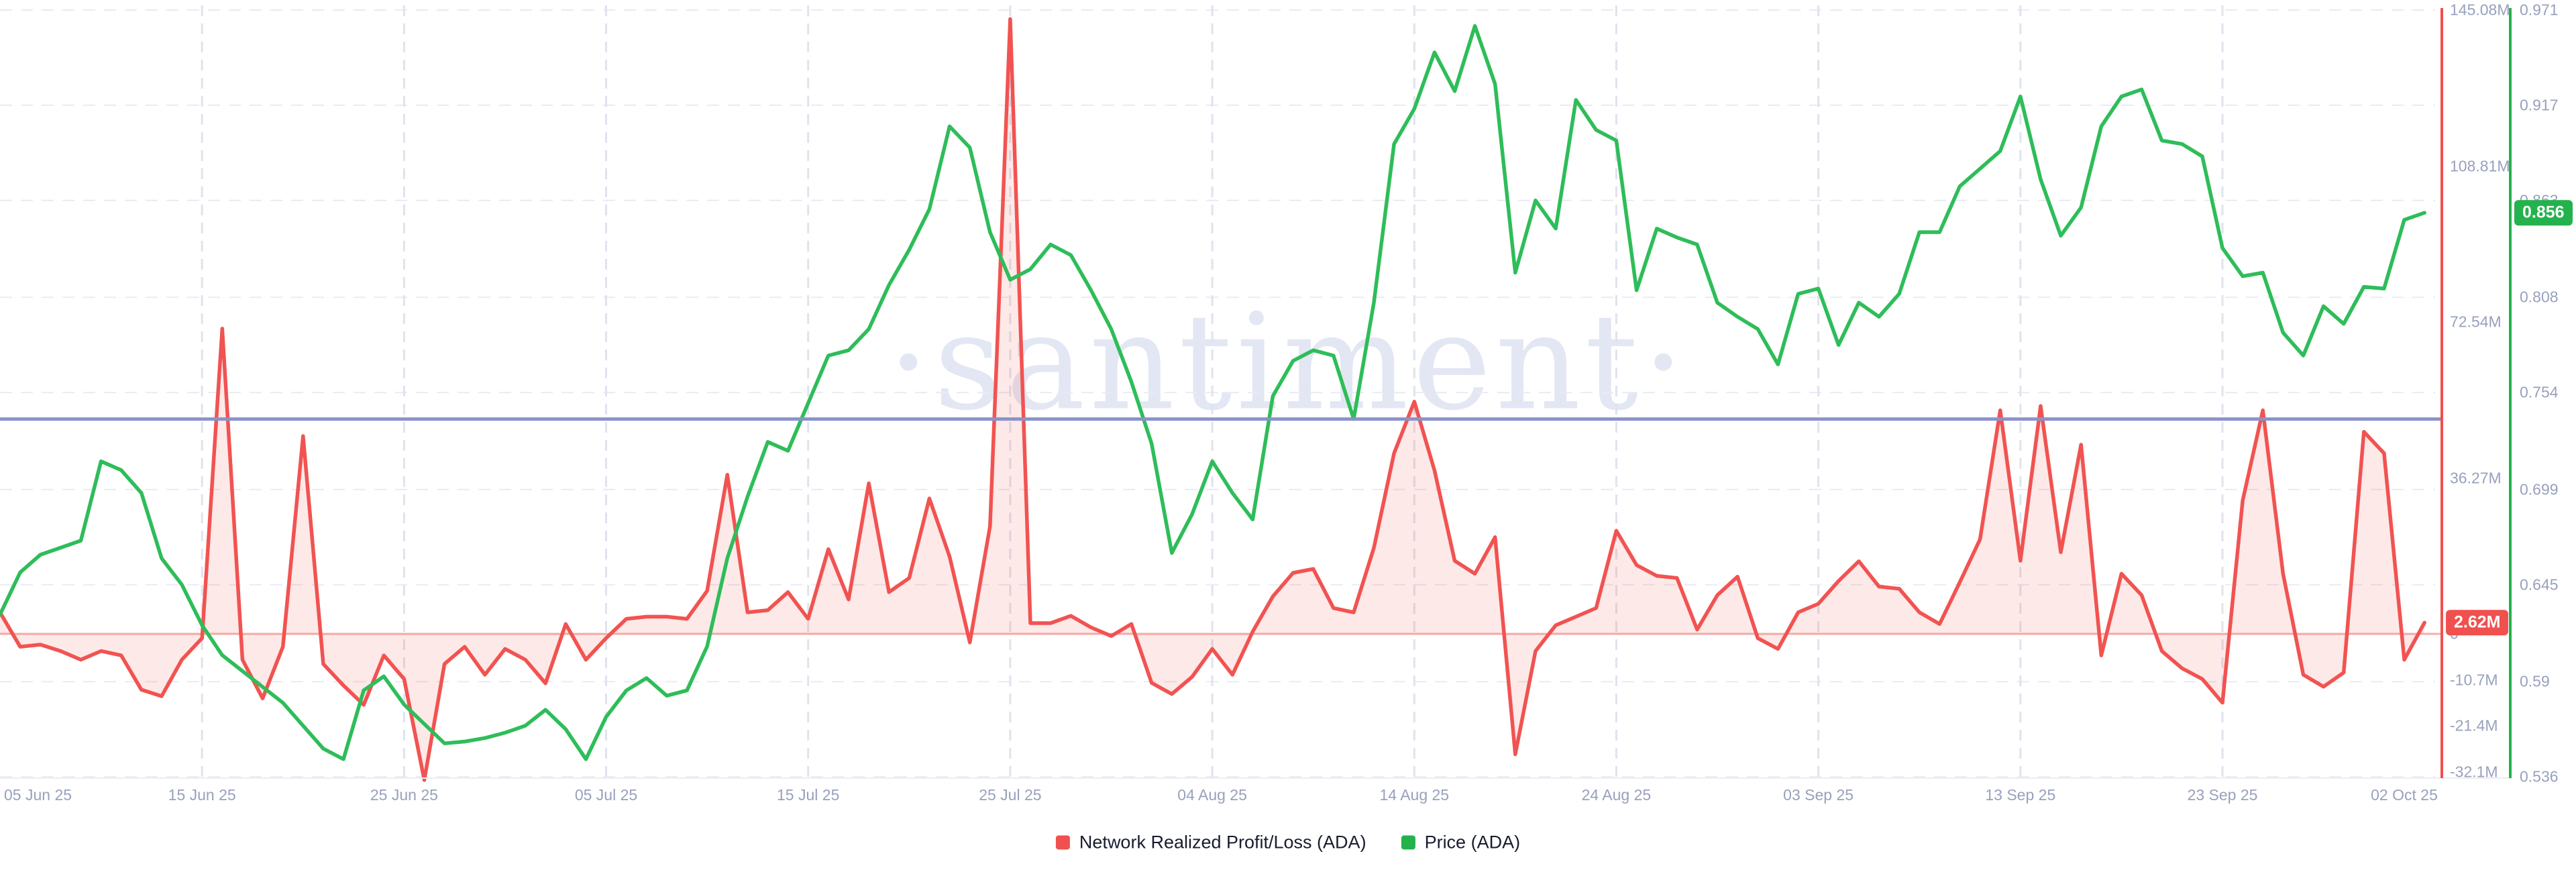 This screenshot has width=2576, height=872. What do you see at coordinates (2477, 622) in the screenshot?
I see `nrpl-current-value-badge: 2.62M` at bounding box center [2477, 622].